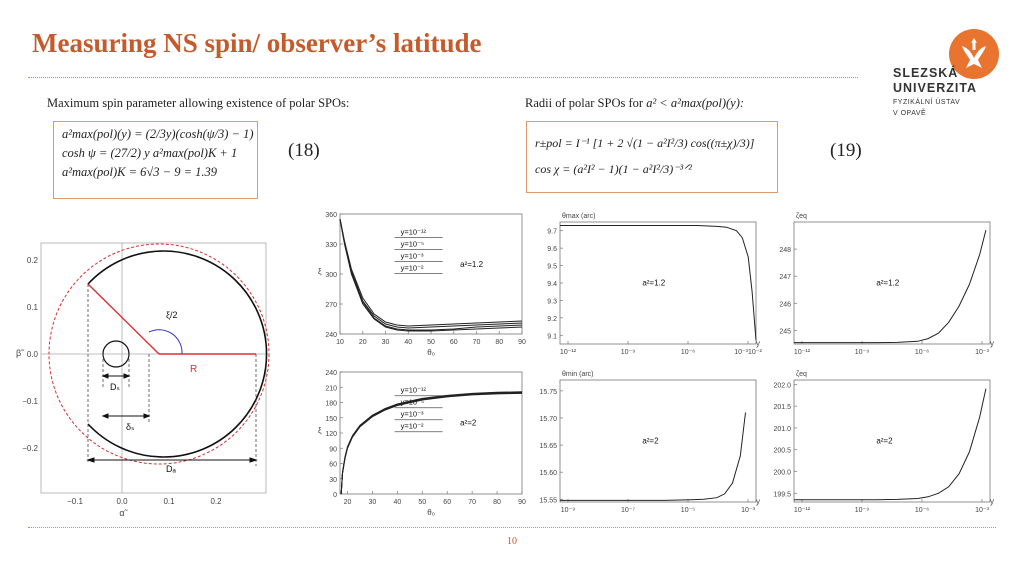 The width and height of the screenshot is (1024, 576). I want to click on y-tick-label: 360, so click(331, 215).